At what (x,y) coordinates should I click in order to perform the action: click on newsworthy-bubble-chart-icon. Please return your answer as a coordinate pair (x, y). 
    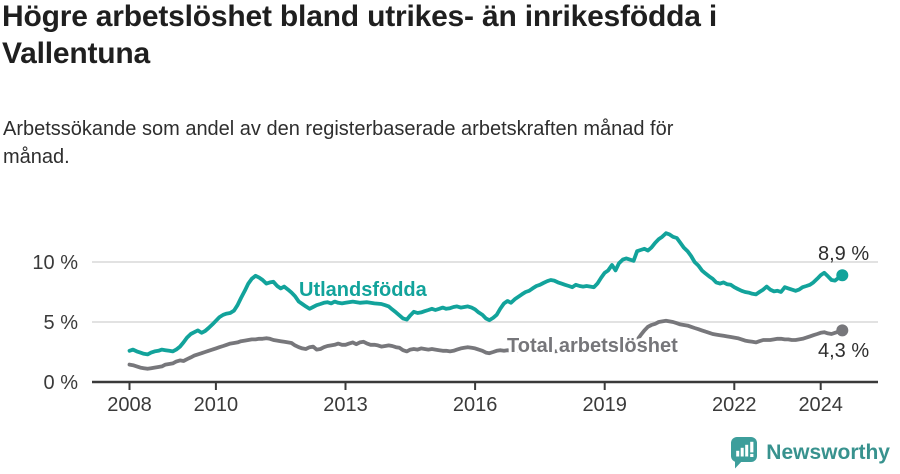
    Looking at the image, I should click on (744, 453).